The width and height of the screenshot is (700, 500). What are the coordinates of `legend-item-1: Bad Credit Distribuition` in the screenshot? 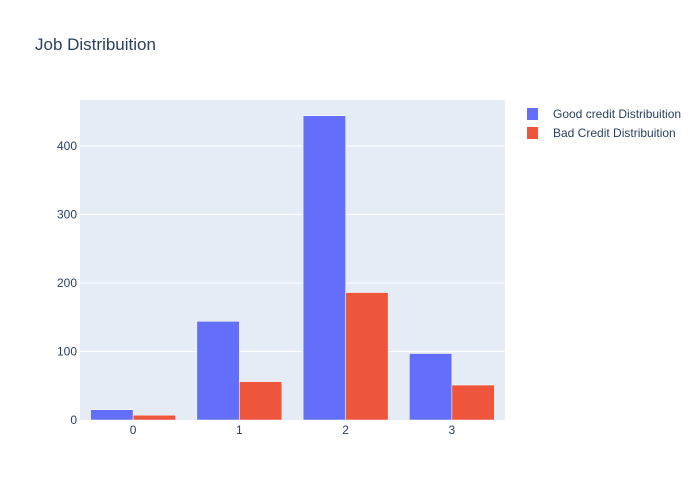 It's located at (601, 133).